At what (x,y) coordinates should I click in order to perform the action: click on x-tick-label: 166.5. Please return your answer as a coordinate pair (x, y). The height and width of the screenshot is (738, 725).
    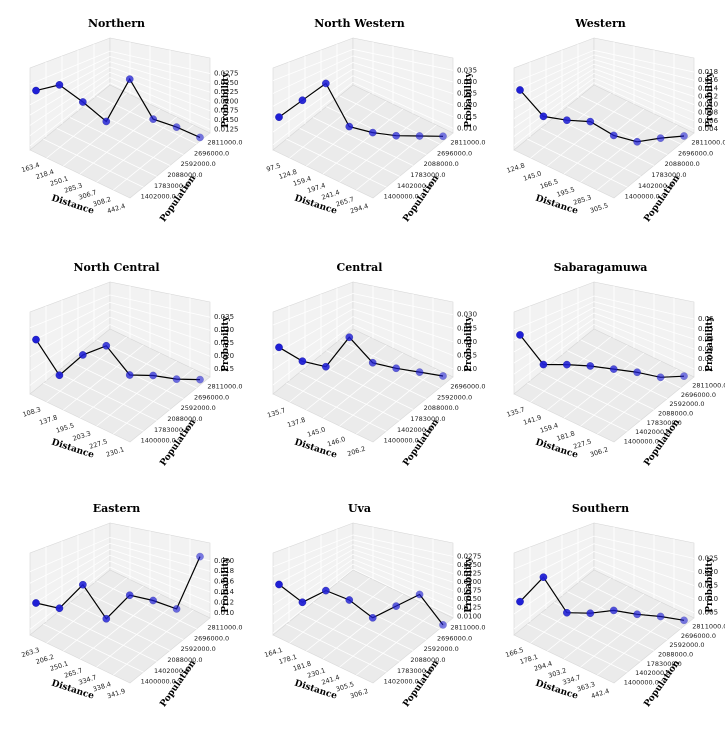
    Looking at the image, I should click on (549, 183).